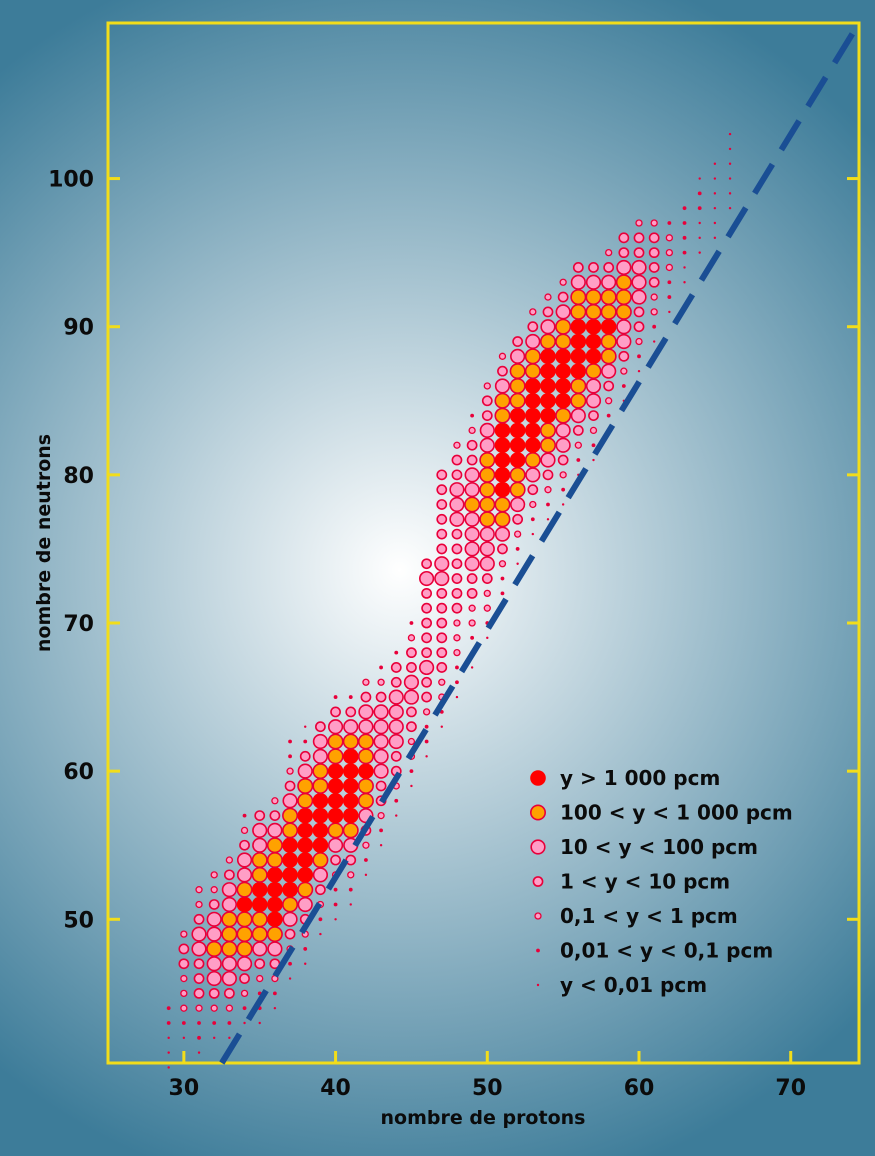 The image size is (875, 1156). What do you see at coordinates (184, 1088) in the screenshot?
I see `x-tick-label: 30` at bounding box center [184, 1088].